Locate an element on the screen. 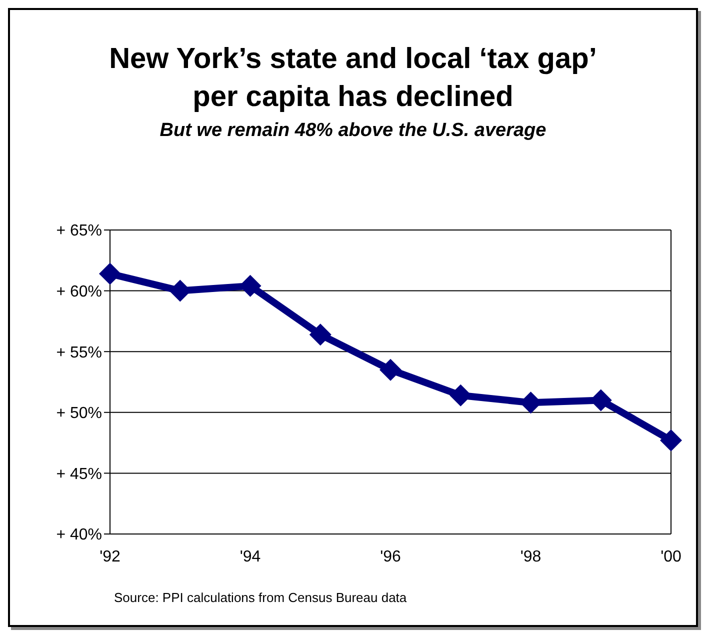 The image size is (705, 633). x-tick-label: '98 is located at coordinates (531, 557).